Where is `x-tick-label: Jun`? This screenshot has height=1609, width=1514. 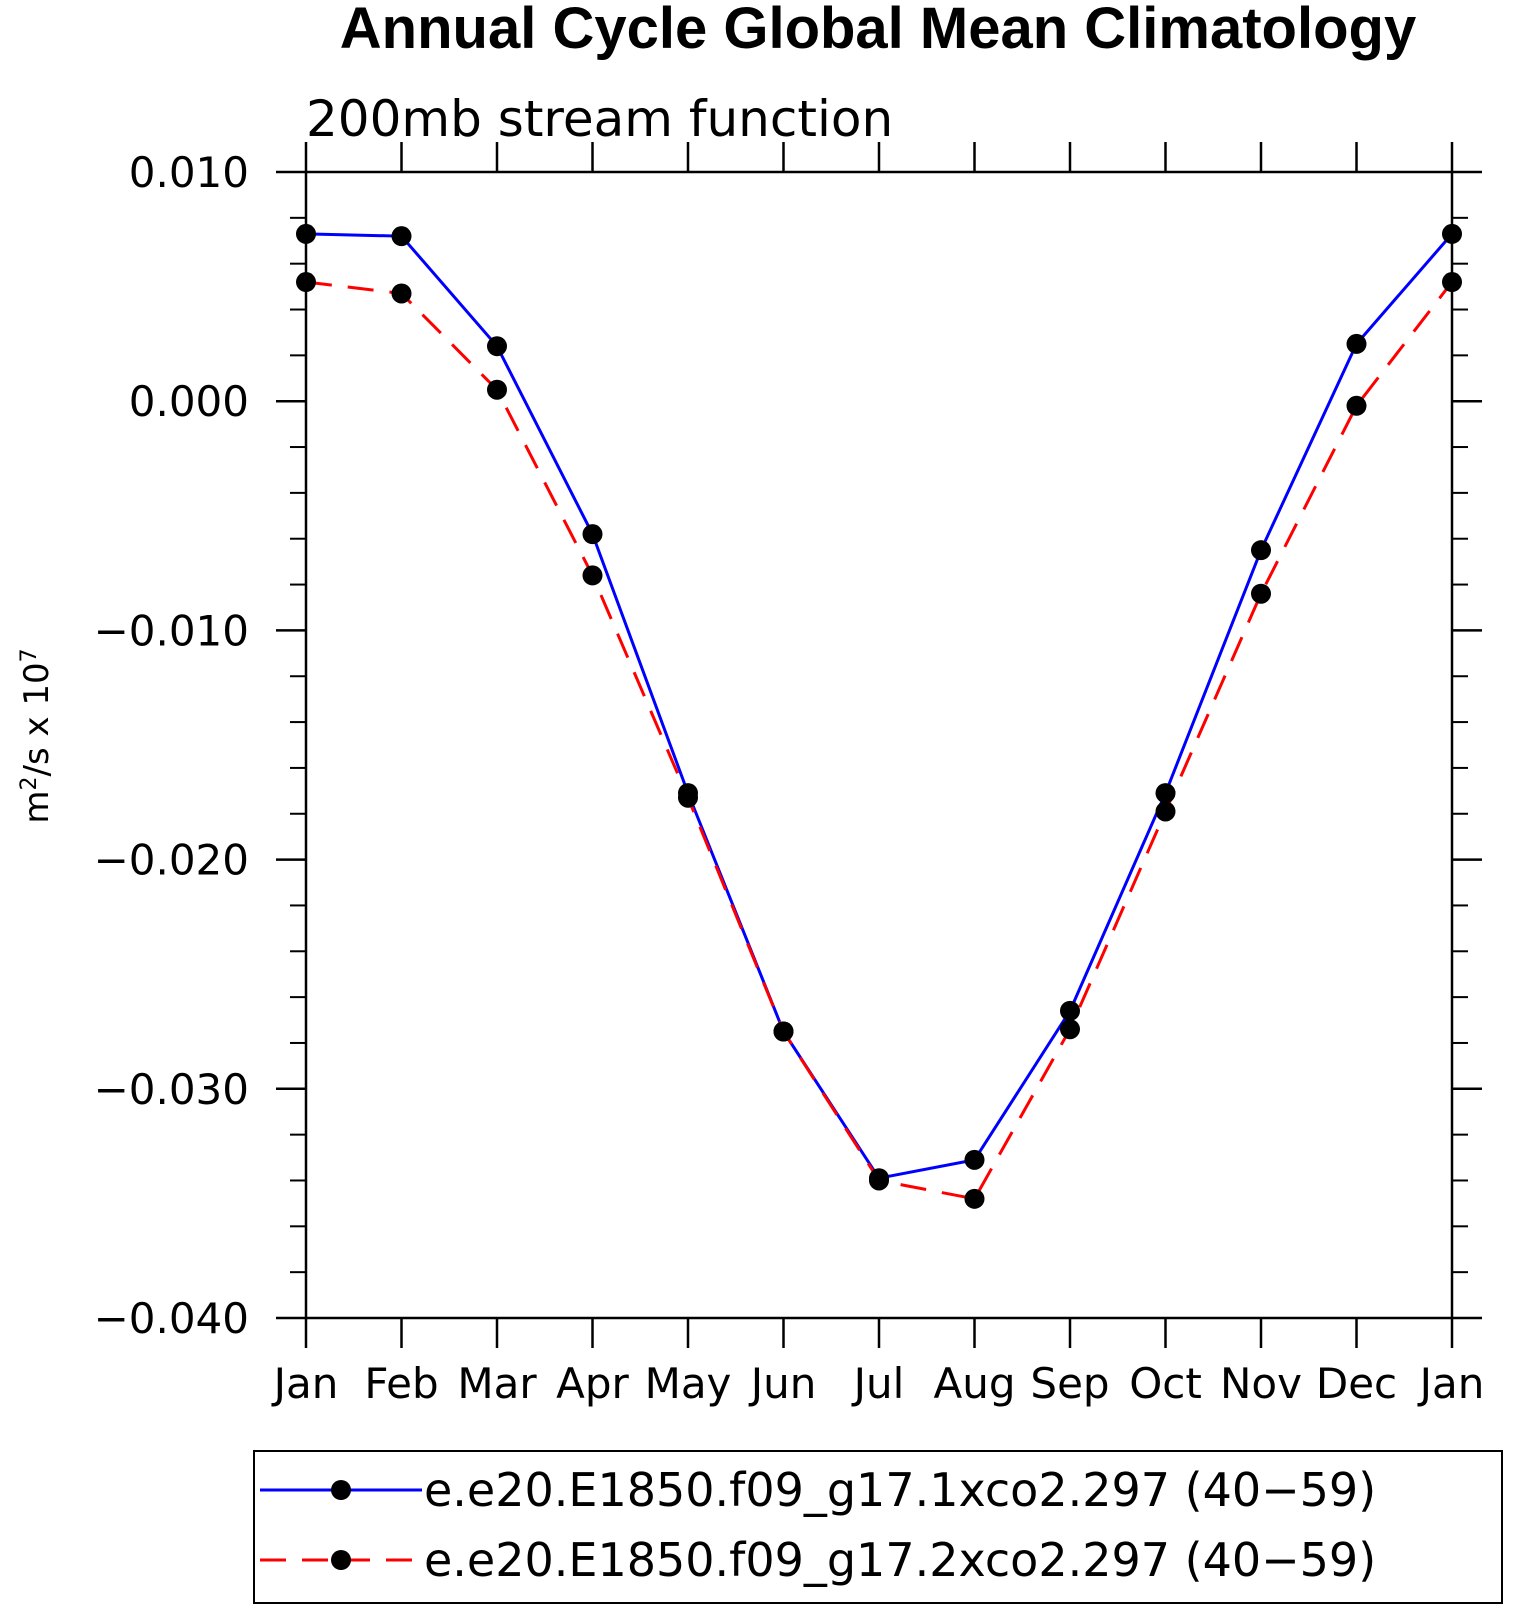 x-tick-label: Jun is located at coordinates (782, 1383).